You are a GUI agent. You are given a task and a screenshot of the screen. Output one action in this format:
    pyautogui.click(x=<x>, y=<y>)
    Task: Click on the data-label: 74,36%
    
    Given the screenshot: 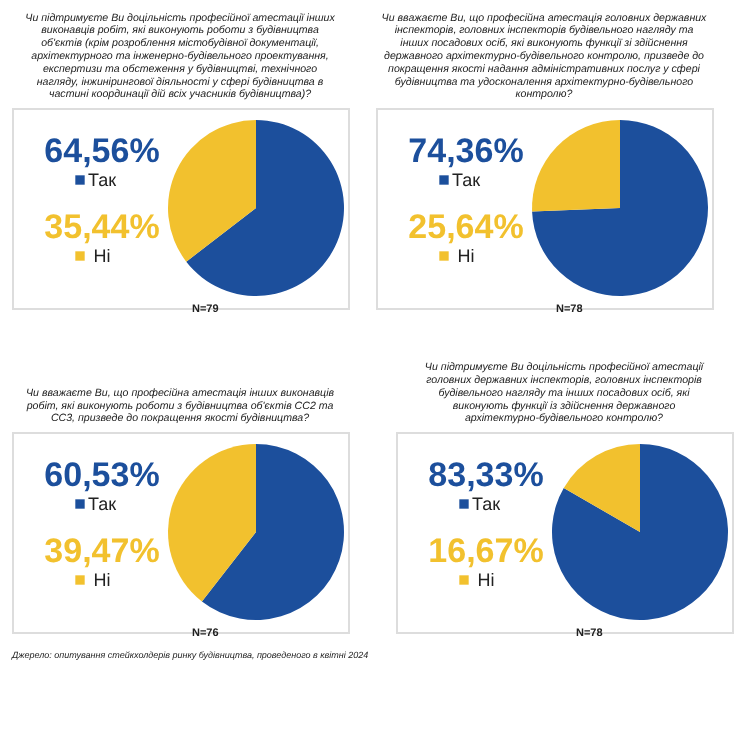 What is the action you would take?
    pyautogui.click(x=466, y=151)
    